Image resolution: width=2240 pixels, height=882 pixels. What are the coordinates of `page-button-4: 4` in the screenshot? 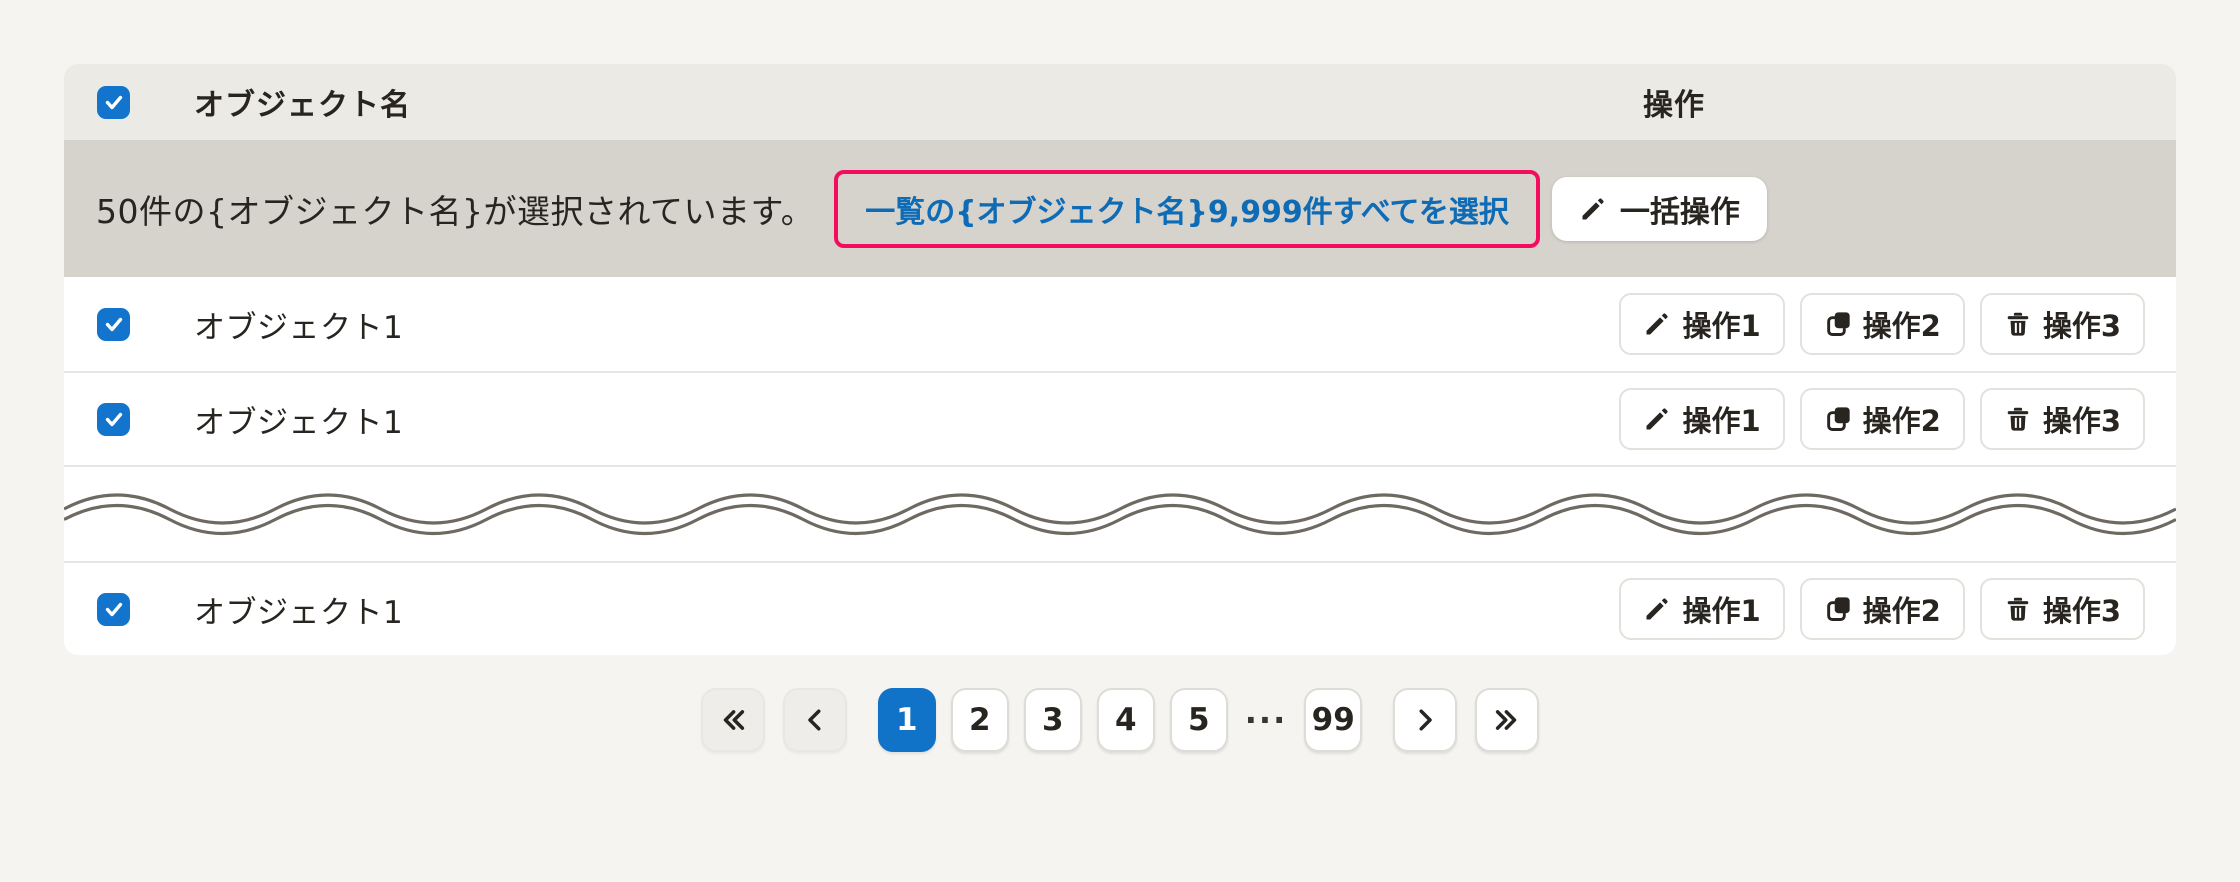 It's located at (1125, 720).